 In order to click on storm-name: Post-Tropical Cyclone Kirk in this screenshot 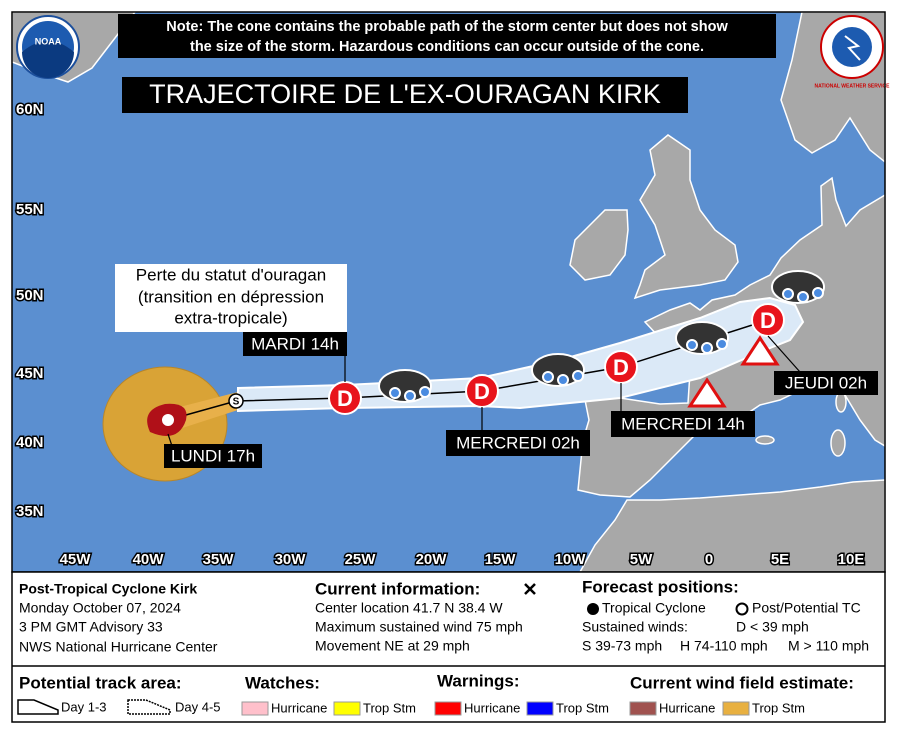, I will do `click(108, 589)`.